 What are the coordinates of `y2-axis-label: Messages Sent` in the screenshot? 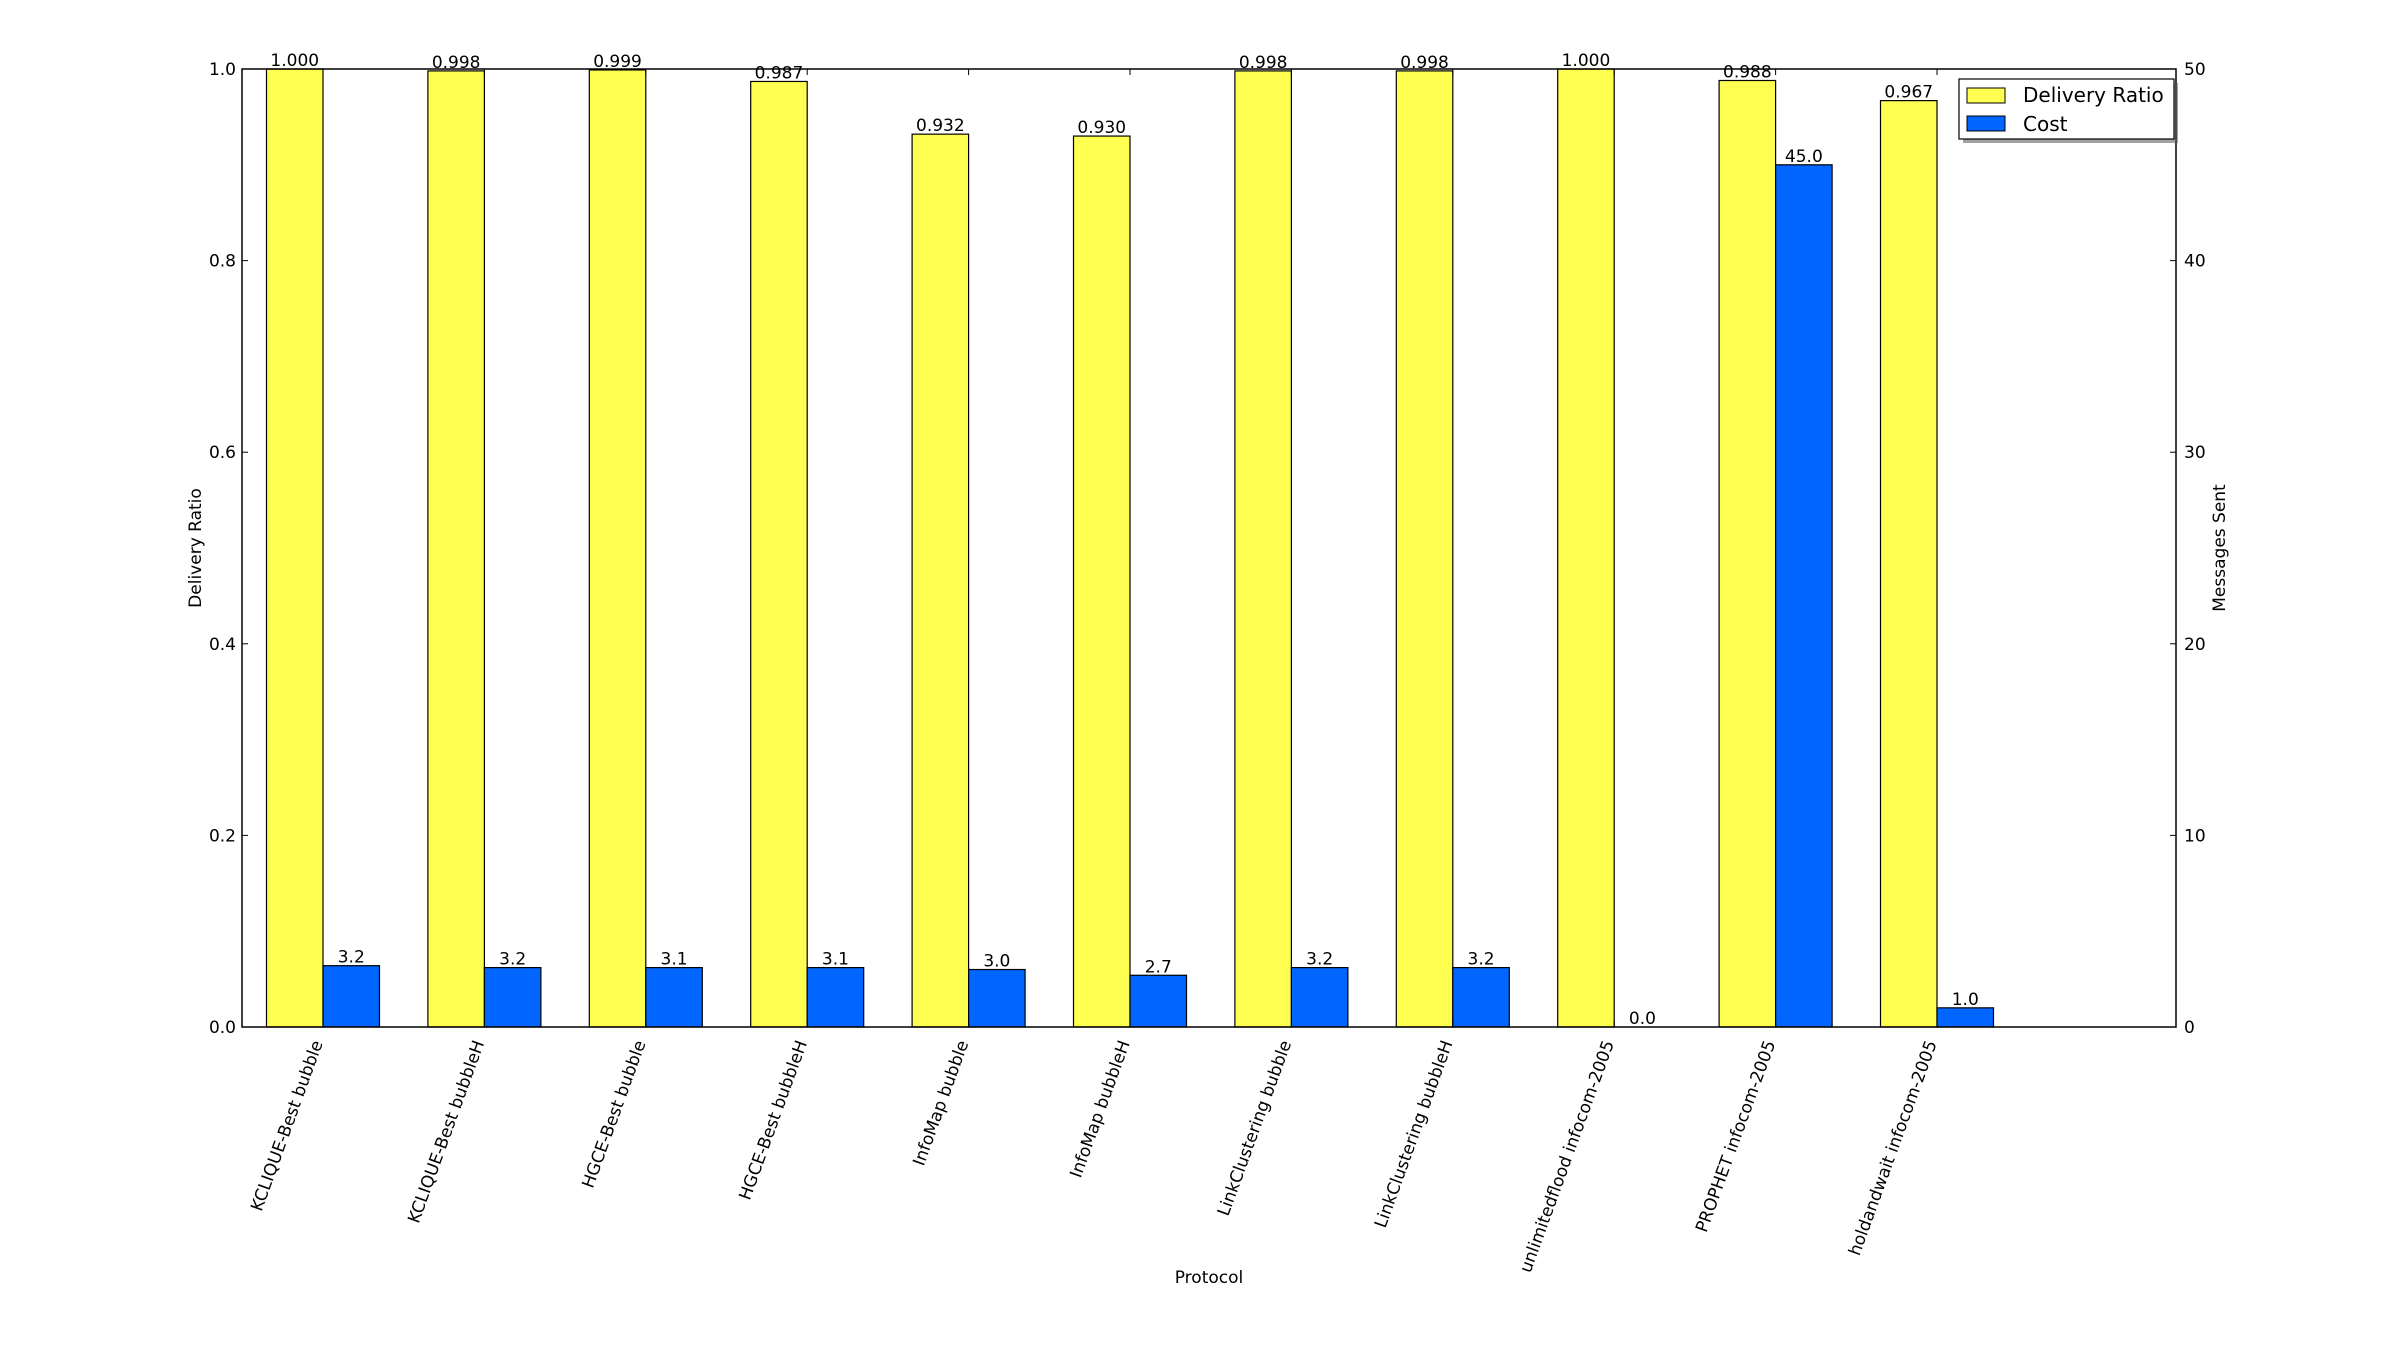 It's located at (2220, 548).